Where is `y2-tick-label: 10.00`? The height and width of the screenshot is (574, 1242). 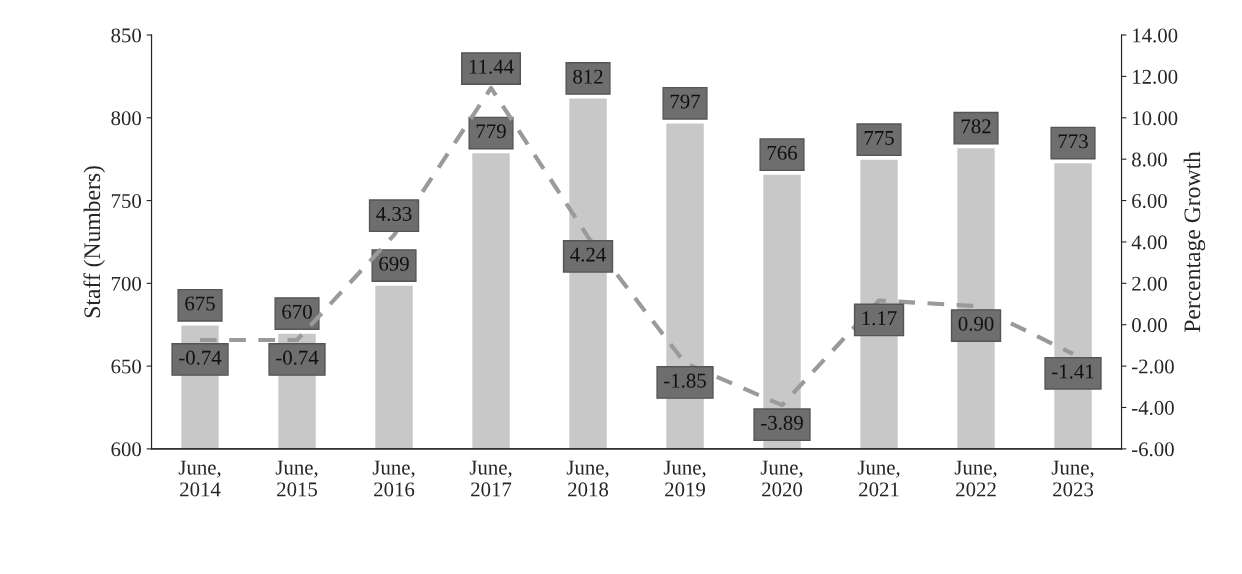
y2-tick-label: 10.00 is located at coordinates (1155, 118).